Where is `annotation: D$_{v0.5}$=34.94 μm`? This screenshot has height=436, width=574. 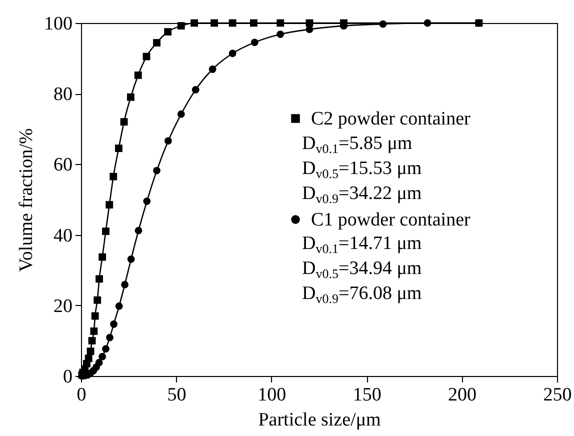
annotation: D$_{v0.5}$=34.94 μm is located at coordinates (362, 269).